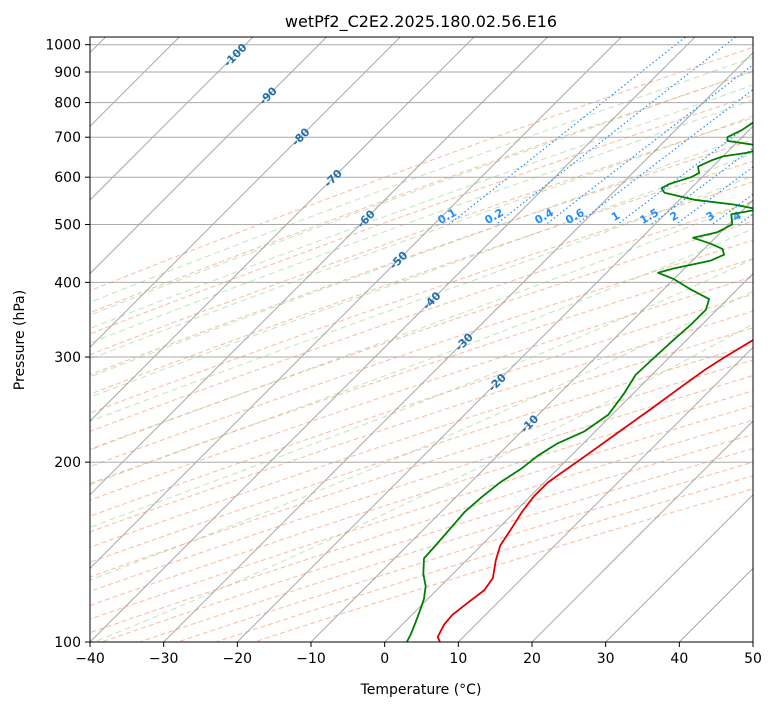 Image resolution: width=775 pixels, height=708 pixels. What do you see at coordinates (384, 659) in the screenshot?
I see `x-tick-label: 0` at bounding box center [384, 659].